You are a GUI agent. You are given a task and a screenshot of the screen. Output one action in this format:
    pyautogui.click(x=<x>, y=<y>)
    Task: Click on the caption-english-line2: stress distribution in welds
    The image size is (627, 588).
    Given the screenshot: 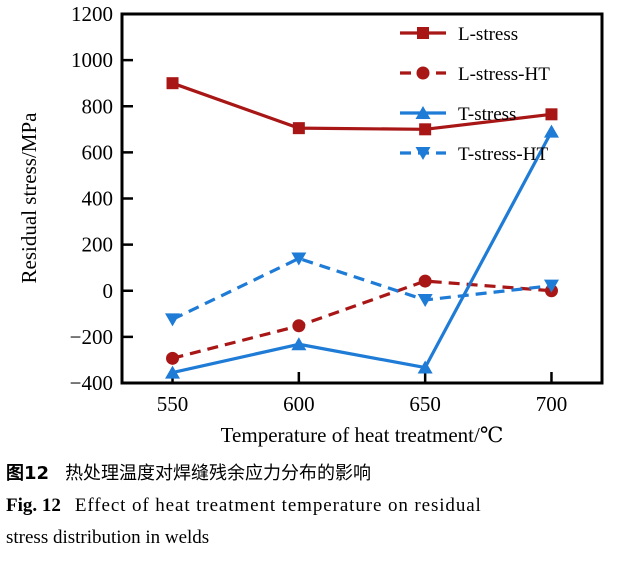 What is the action you would take?
    pyautogui.click(x=313, y=538)
    